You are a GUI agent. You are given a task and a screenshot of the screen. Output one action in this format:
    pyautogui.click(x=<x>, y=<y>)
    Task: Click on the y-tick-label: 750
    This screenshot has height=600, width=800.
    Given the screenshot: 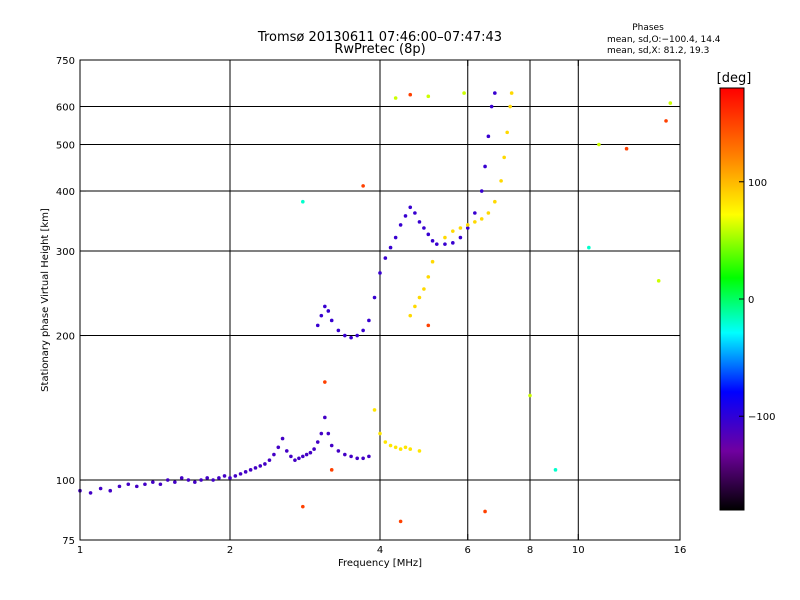 What is the action you would take?
    pyautogui.click(x=65, y=61)
    